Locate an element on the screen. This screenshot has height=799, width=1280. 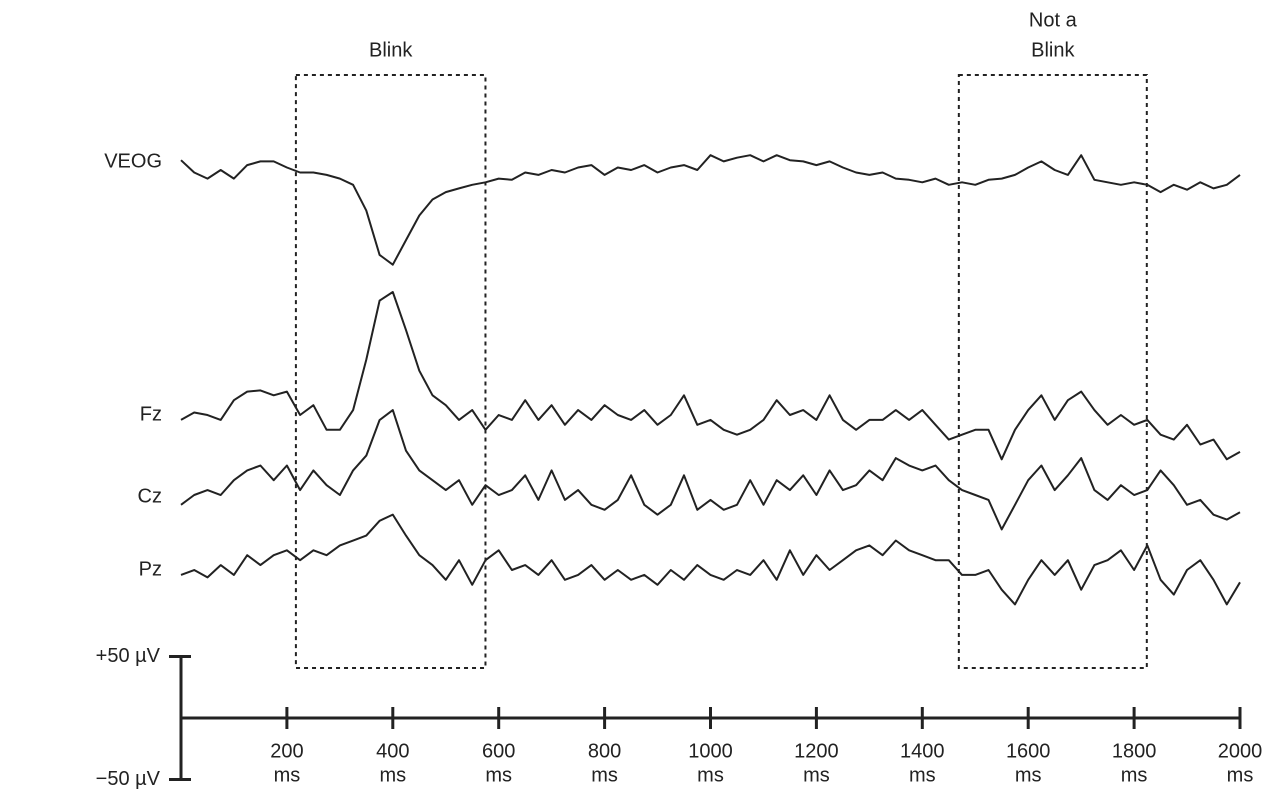
series-label: VEOG is located at coordinates (133, 161).